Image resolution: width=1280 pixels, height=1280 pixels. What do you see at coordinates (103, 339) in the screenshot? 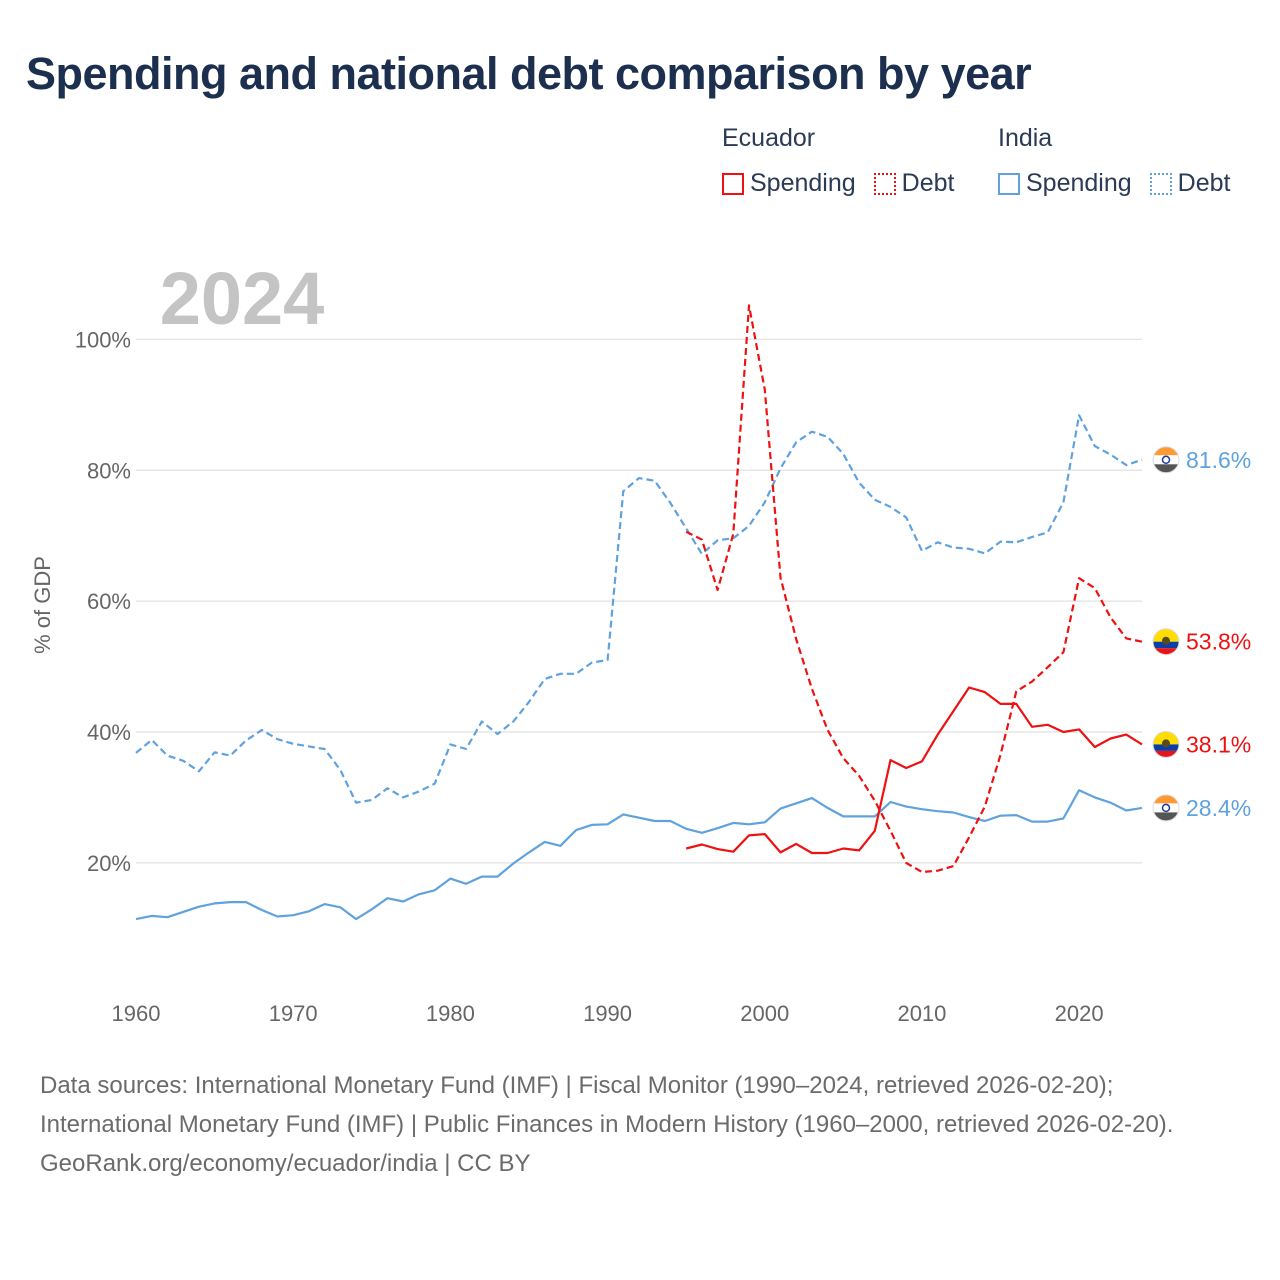
I see `y-tick-label: 100%` at bounding box center [103, 339].